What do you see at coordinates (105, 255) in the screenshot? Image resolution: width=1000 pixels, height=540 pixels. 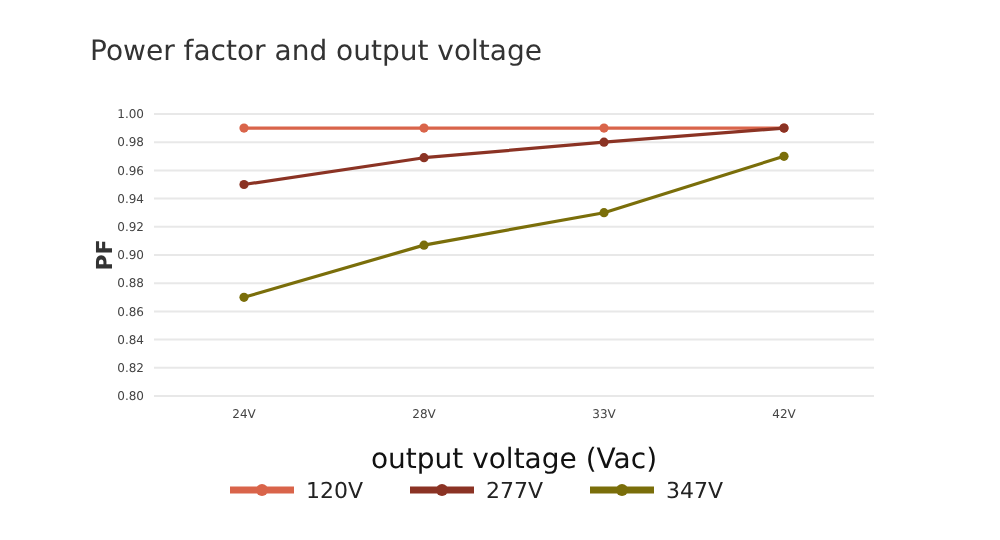 I see `y-axis-title: PF` at bounding box center [105, 255].